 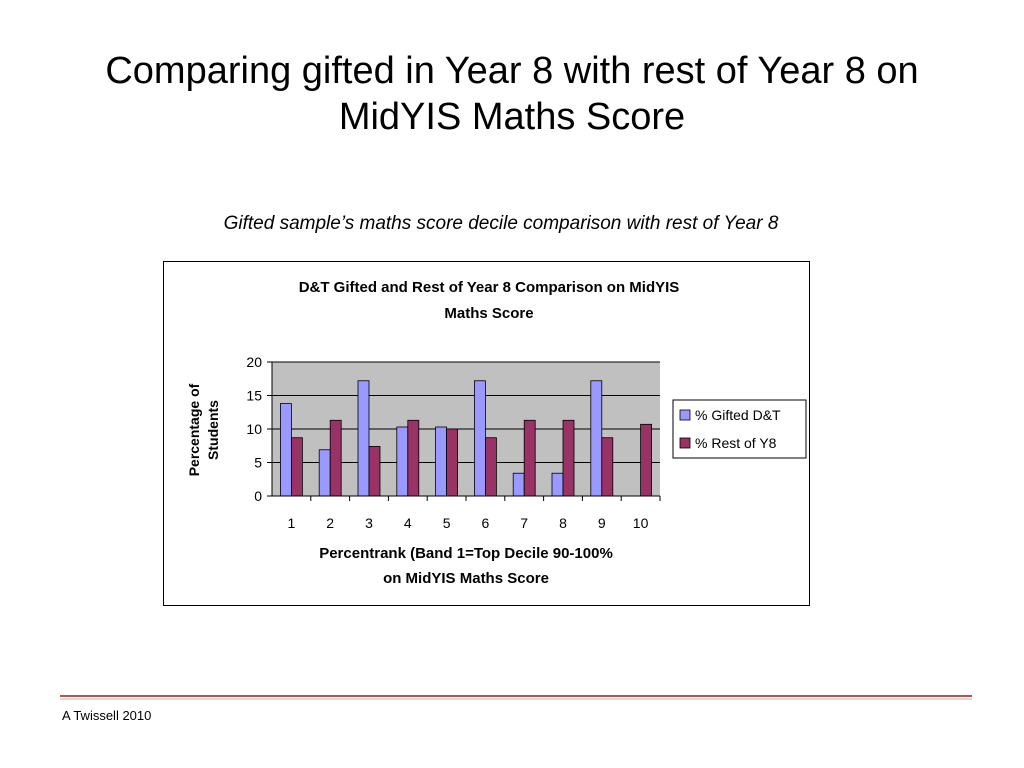 I want to click on y-axis-label-line-2: Students, so click(x=213, y=430).